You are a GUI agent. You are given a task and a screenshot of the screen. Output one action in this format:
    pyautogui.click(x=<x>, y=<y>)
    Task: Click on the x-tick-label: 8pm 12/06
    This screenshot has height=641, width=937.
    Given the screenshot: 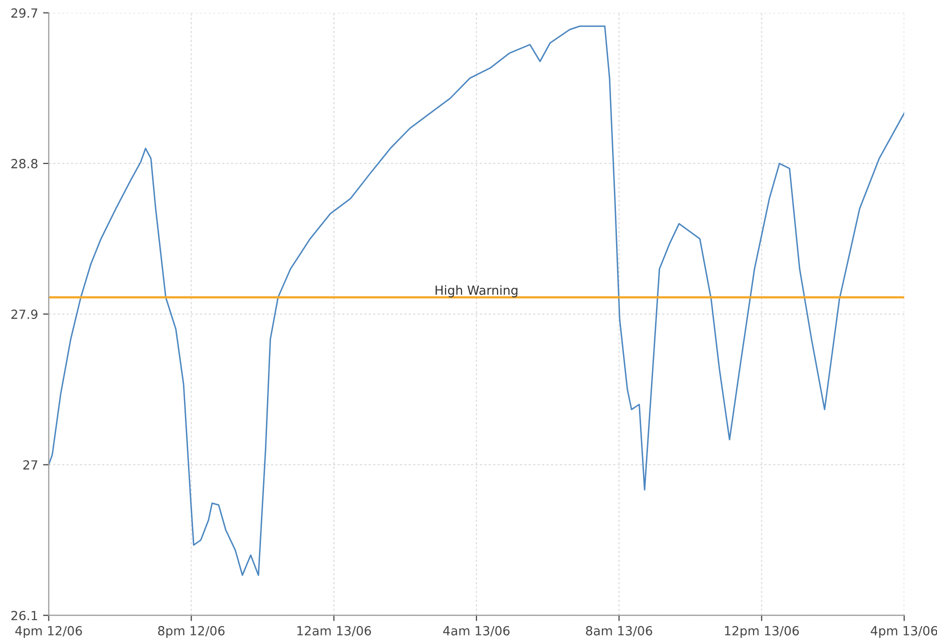 What is the action you would take?
    pyautogui.click(x=191, y=632)
    